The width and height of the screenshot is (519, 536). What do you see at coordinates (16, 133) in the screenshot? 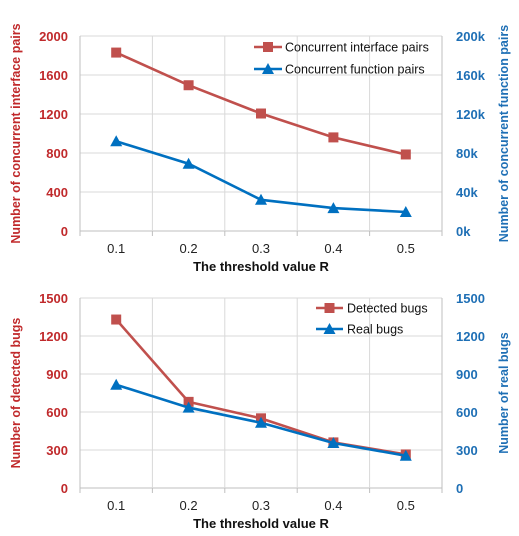
I see `y-left-axis-title: Number of concurrent interface pairs` at bounding box center [16, 133].